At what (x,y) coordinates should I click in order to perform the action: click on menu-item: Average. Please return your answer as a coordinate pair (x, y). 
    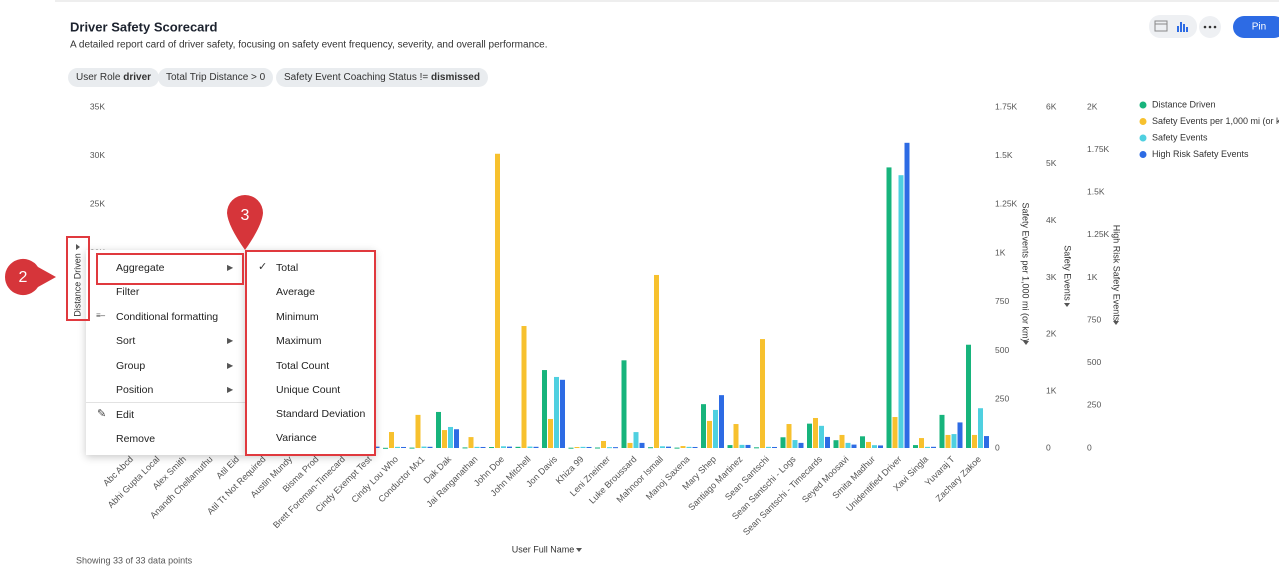
    Looking at the image, I should click on (295, 292).